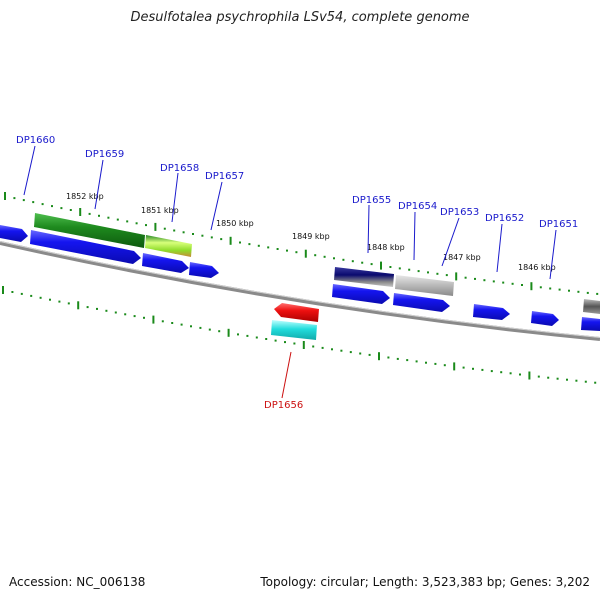 The image size is (600, 600). I want to click on gene-label-dp1653: DP1653, so click(459, 212).